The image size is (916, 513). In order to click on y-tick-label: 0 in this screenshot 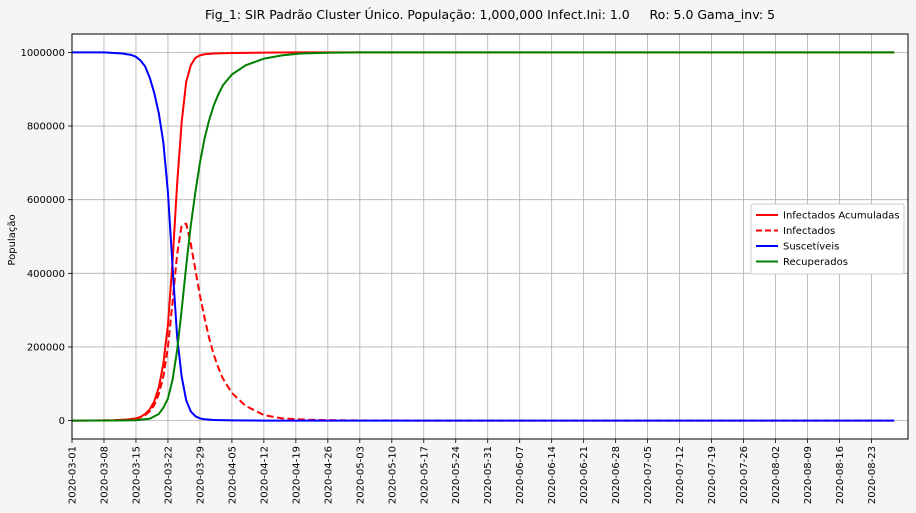, I will do `click(62, 421)`.